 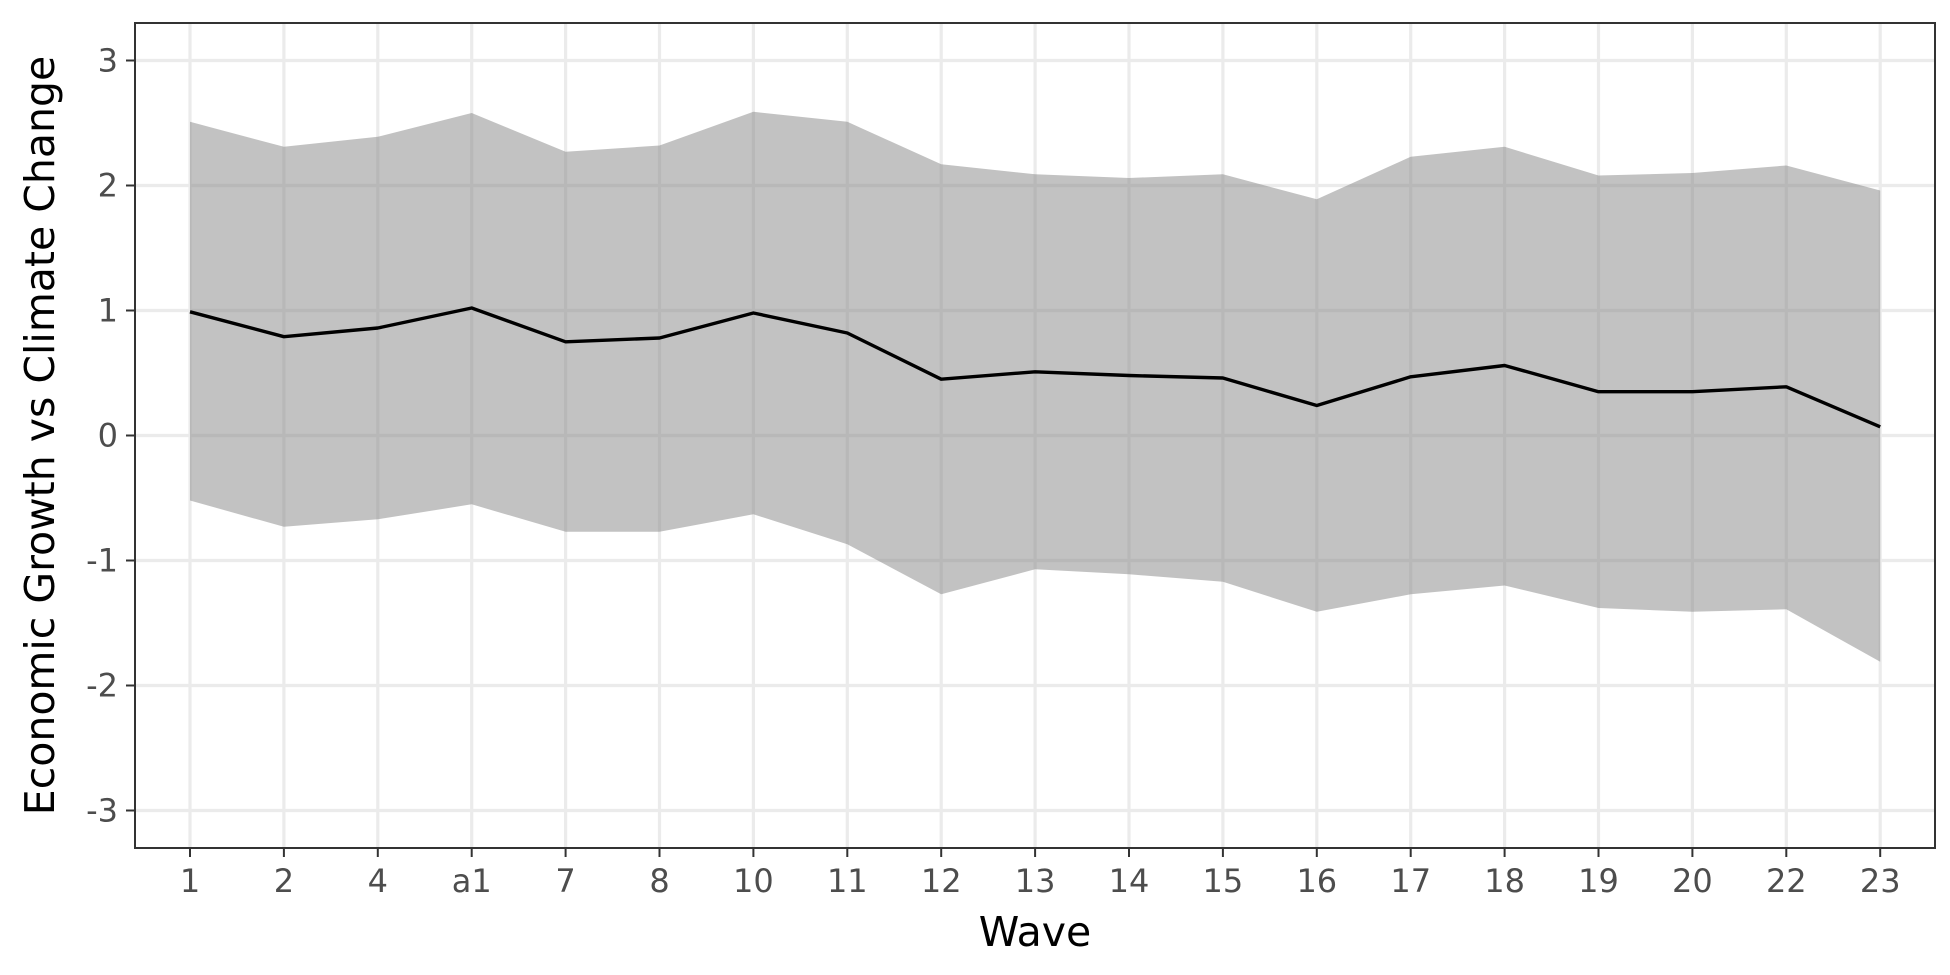 I want to click on y-tick-label: -3, so click(x=102, y=811).